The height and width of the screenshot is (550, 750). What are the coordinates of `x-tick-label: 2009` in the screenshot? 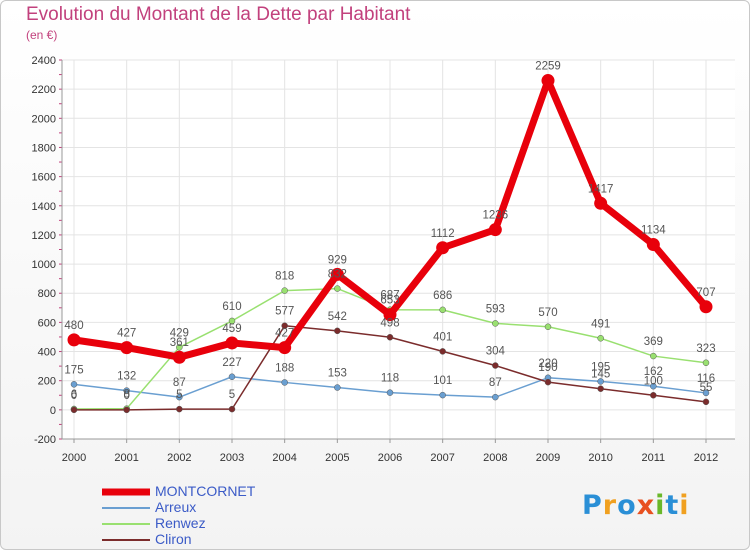 It's located at (548, 458).